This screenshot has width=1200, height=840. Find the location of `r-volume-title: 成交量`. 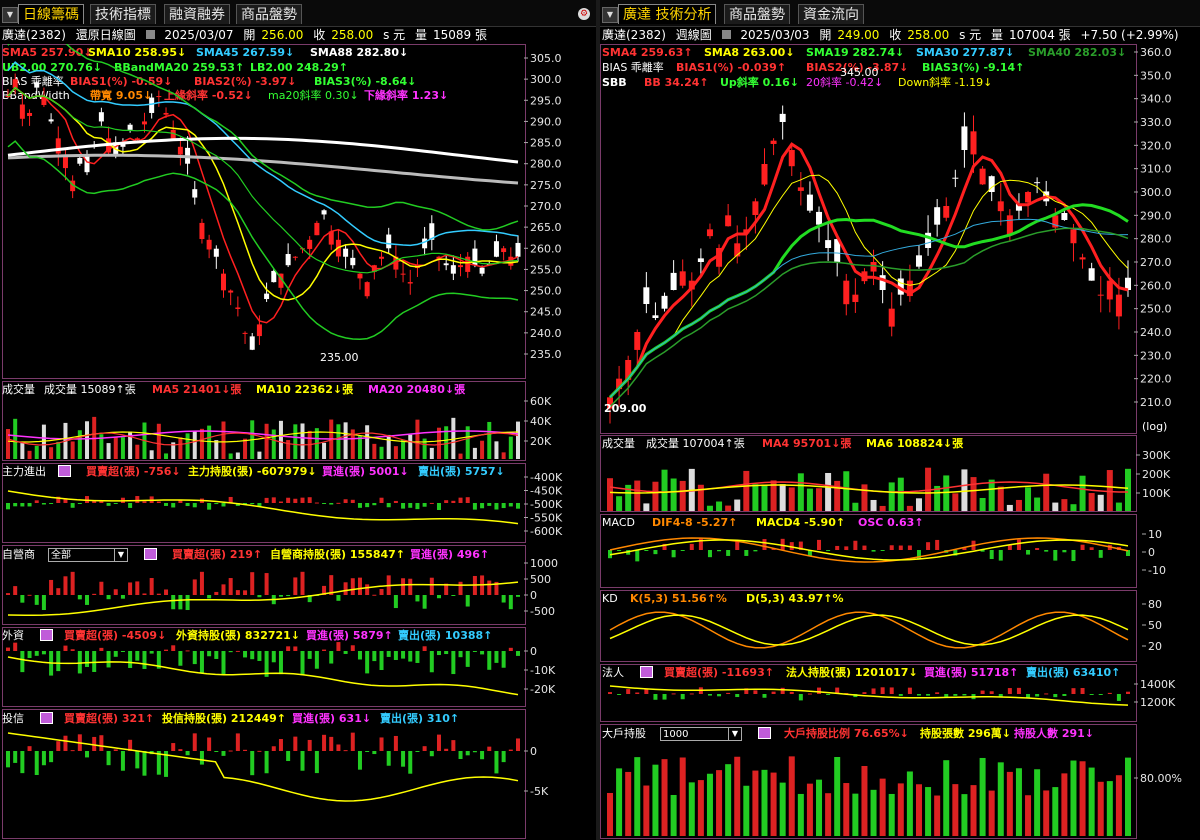

r-volume-title: 成交量 is located at coordinates (618, 443).